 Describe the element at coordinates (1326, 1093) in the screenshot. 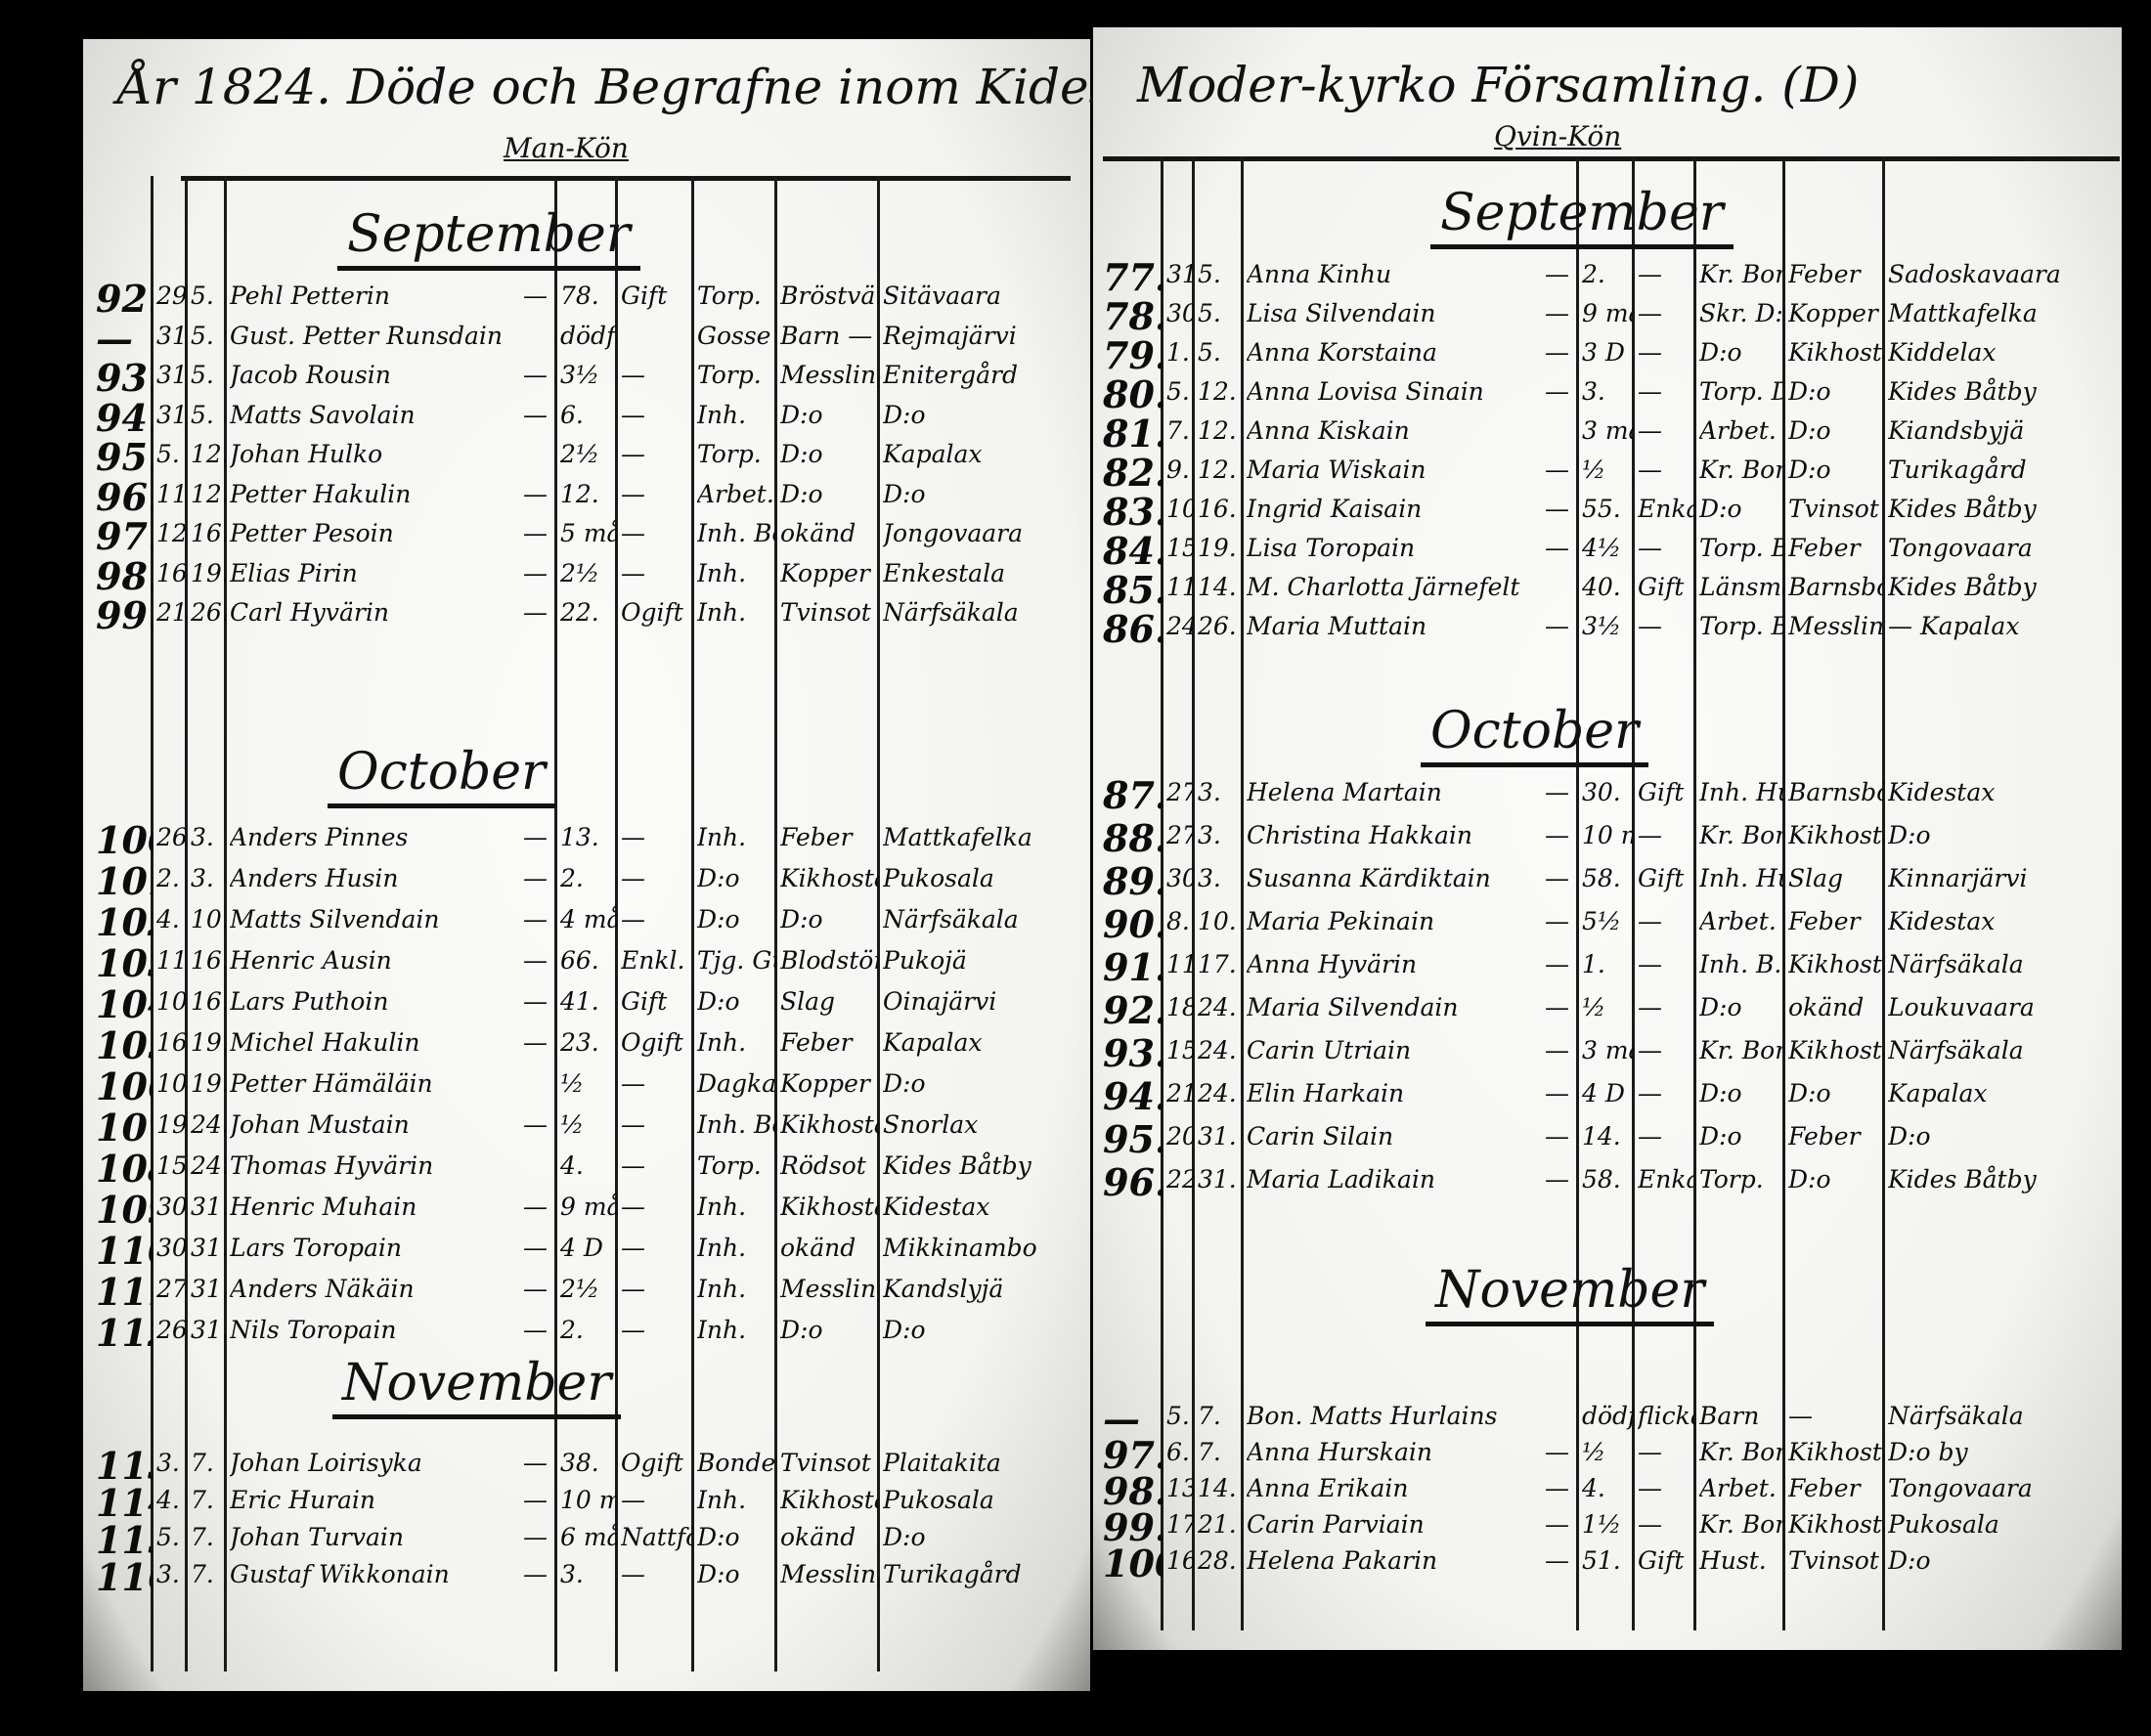

I see `entry-name: Elin Harkain` at that location.